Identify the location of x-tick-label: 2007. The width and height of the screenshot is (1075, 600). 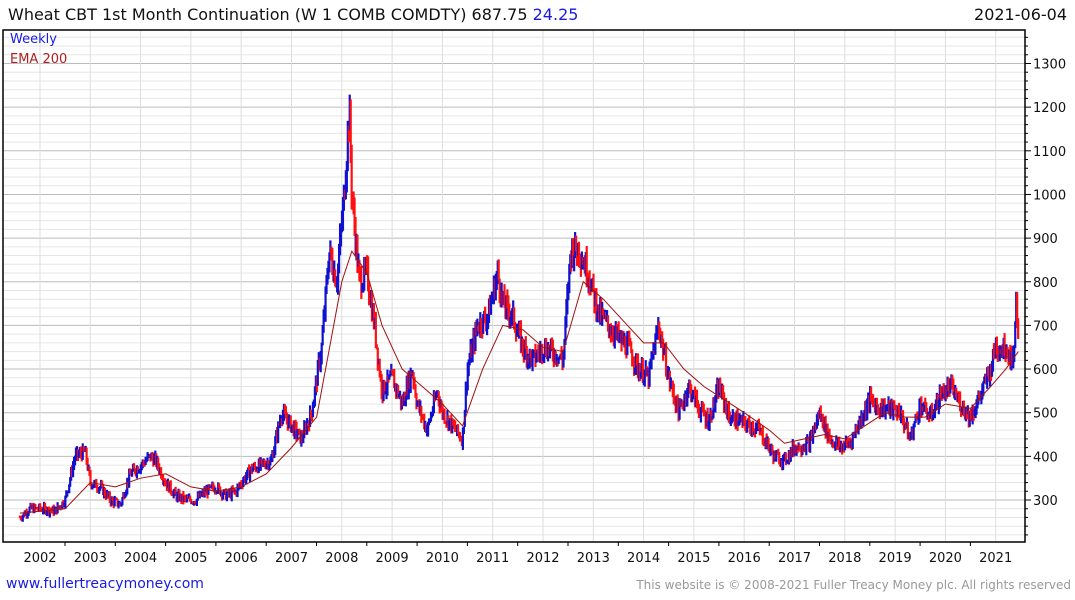
(291, 558).